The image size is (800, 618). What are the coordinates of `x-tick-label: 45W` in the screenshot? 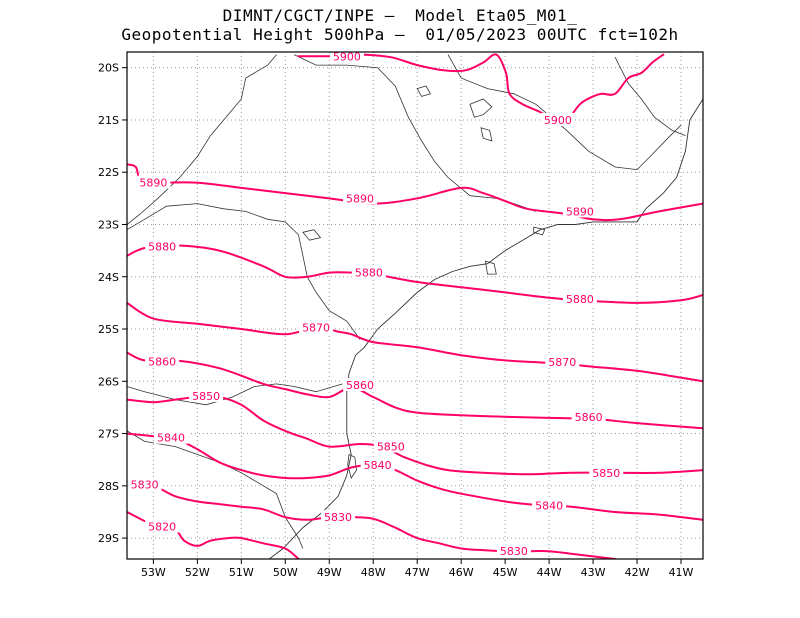 It's located at (505, 572).